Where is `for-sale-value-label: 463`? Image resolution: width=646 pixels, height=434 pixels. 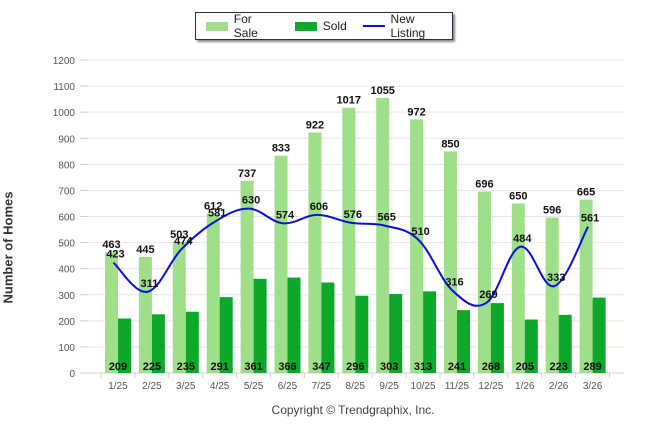 for-sale-value-label: 463 is located at coordinates (111, 245).